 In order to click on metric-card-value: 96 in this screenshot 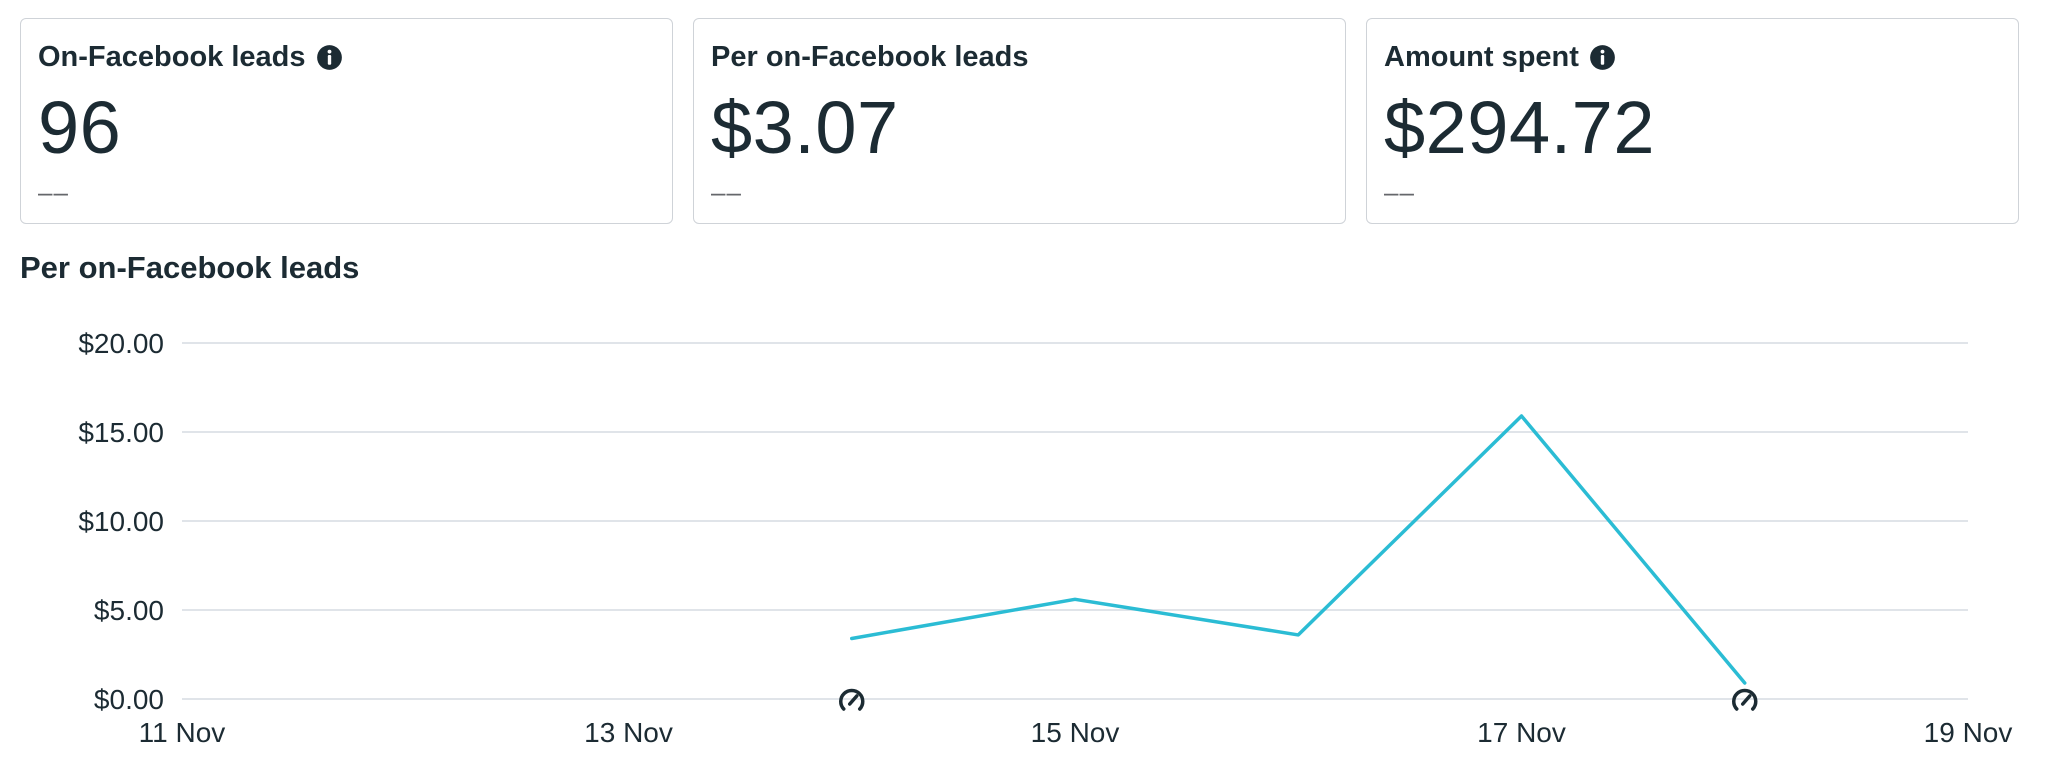, I will do `click(80, 127)`.